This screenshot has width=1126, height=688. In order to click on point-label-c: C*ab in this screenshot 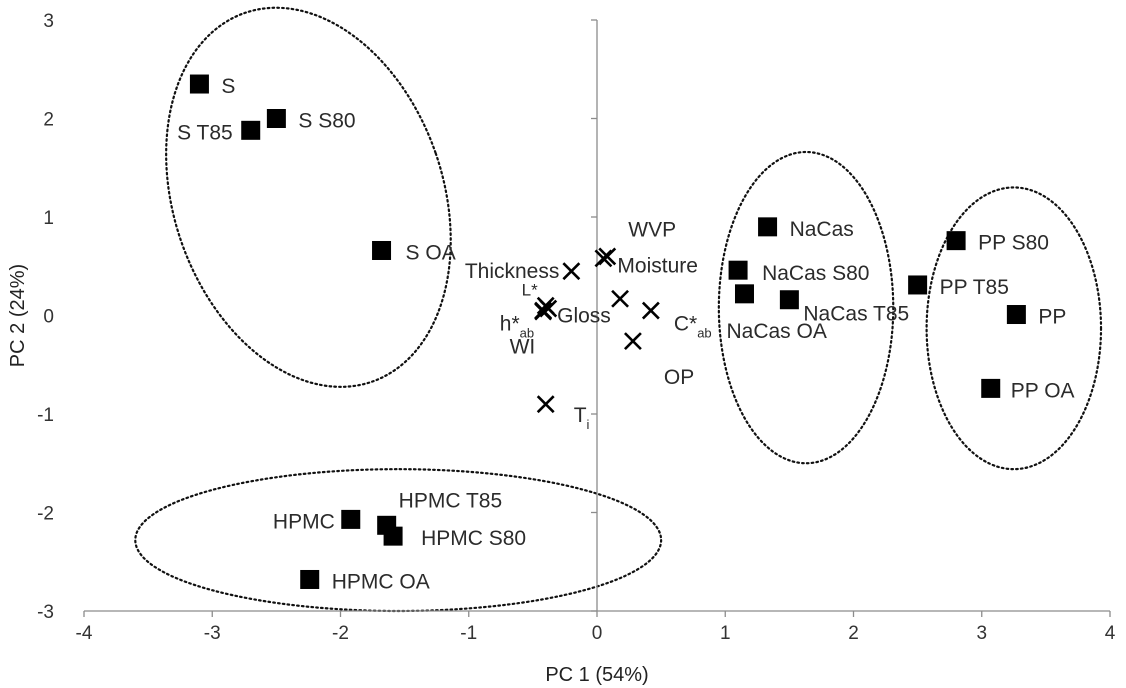, I will do `click(693, 327)`.